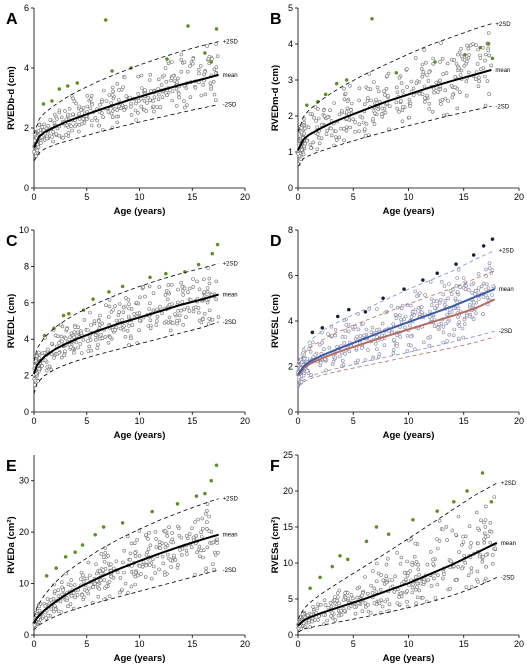 The image size is (527, 672). What do you see at coordinates (126, 100) in the screenshot?
I see `scatter-points` at bounding box center [126, 100].